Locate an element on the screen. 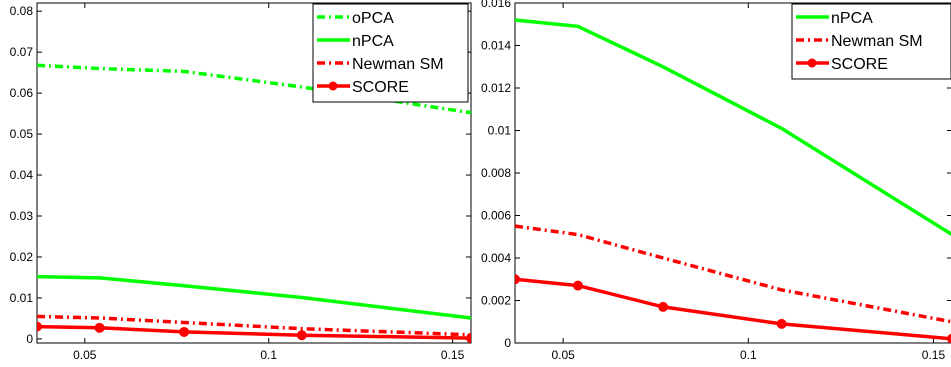 The width and height of the screenshot is (951, 367). y-tick-label: 0.03 is located at coordinates (22, 216).